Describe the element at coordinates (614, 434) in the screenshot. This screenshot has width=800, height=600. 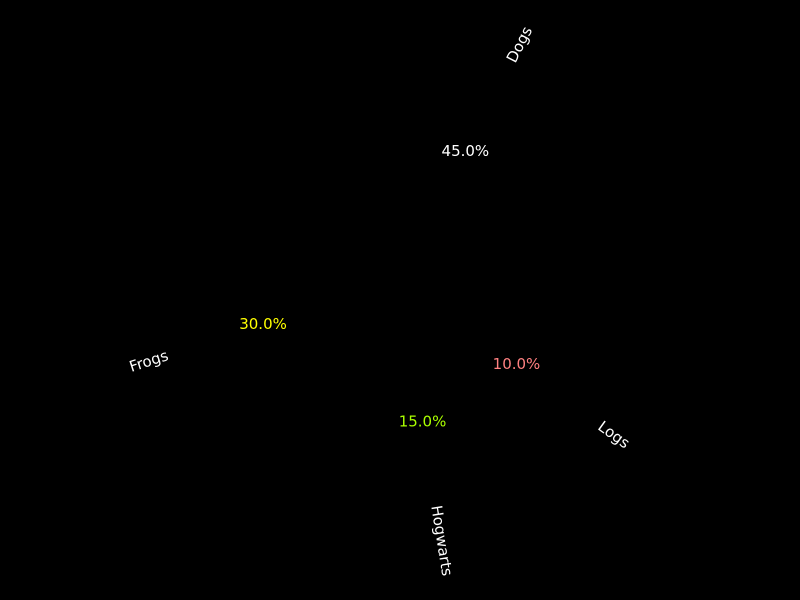
I see `pie-category-label: Logs` at that location.